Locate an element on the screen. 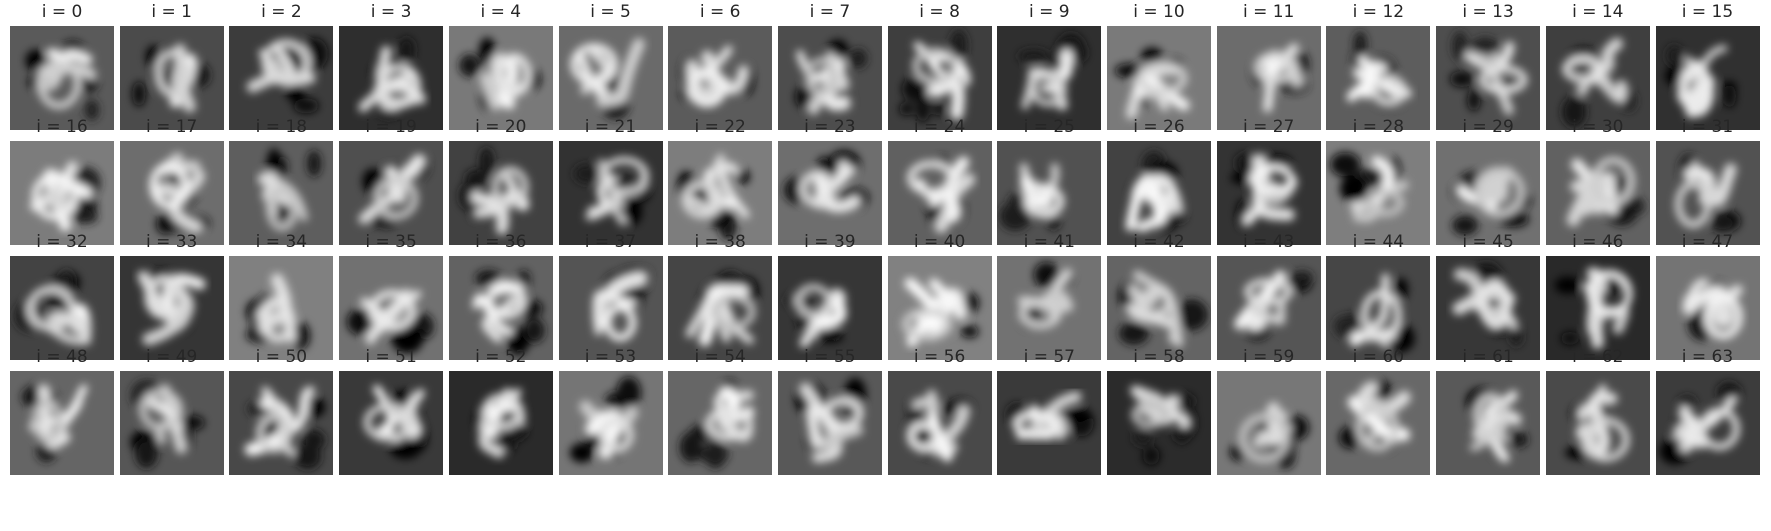 This screenshot has width=1771, height=531. panel-title: i = 60 is located at coordinates (1378, 357).